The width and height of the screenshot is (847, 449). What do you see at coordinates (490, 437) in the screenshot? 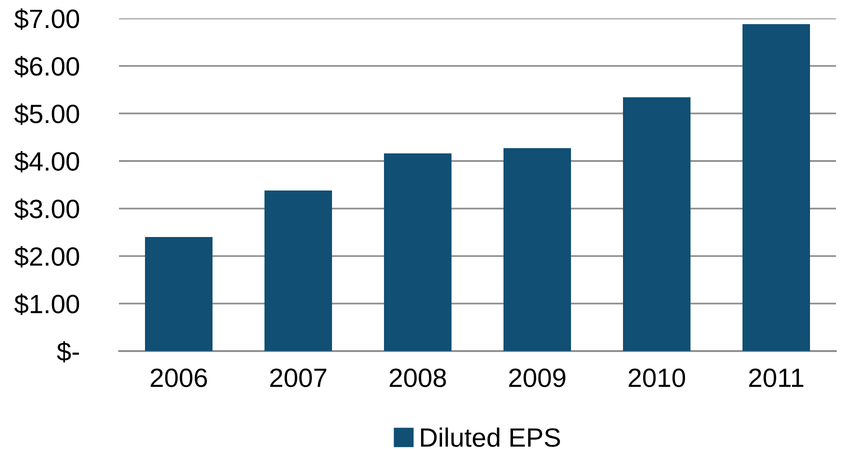
I see `legend-label: Diluted EPS` at bounding box center [490, 437].